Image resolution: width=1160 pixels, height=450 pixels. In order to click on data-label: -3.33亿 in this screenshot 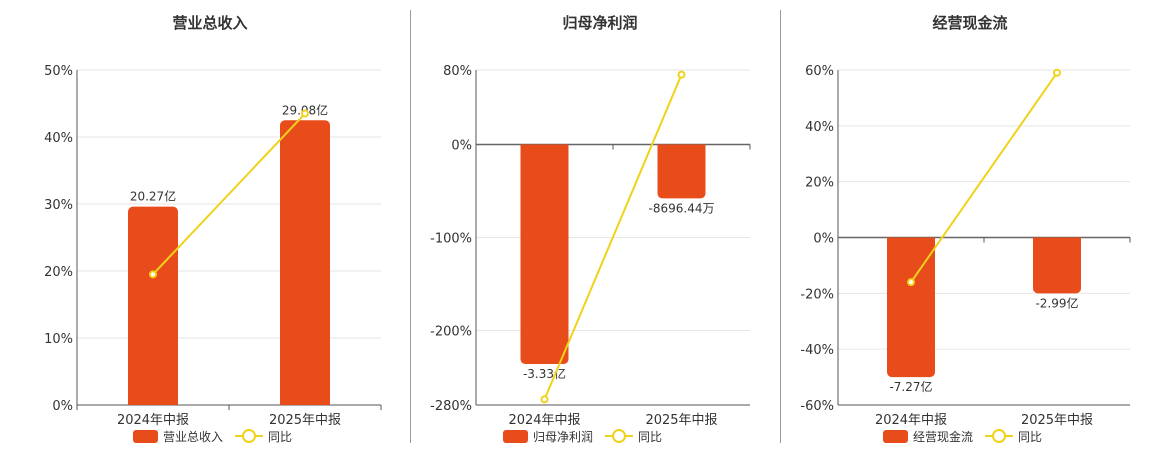, I will do `click(544, 373)`.